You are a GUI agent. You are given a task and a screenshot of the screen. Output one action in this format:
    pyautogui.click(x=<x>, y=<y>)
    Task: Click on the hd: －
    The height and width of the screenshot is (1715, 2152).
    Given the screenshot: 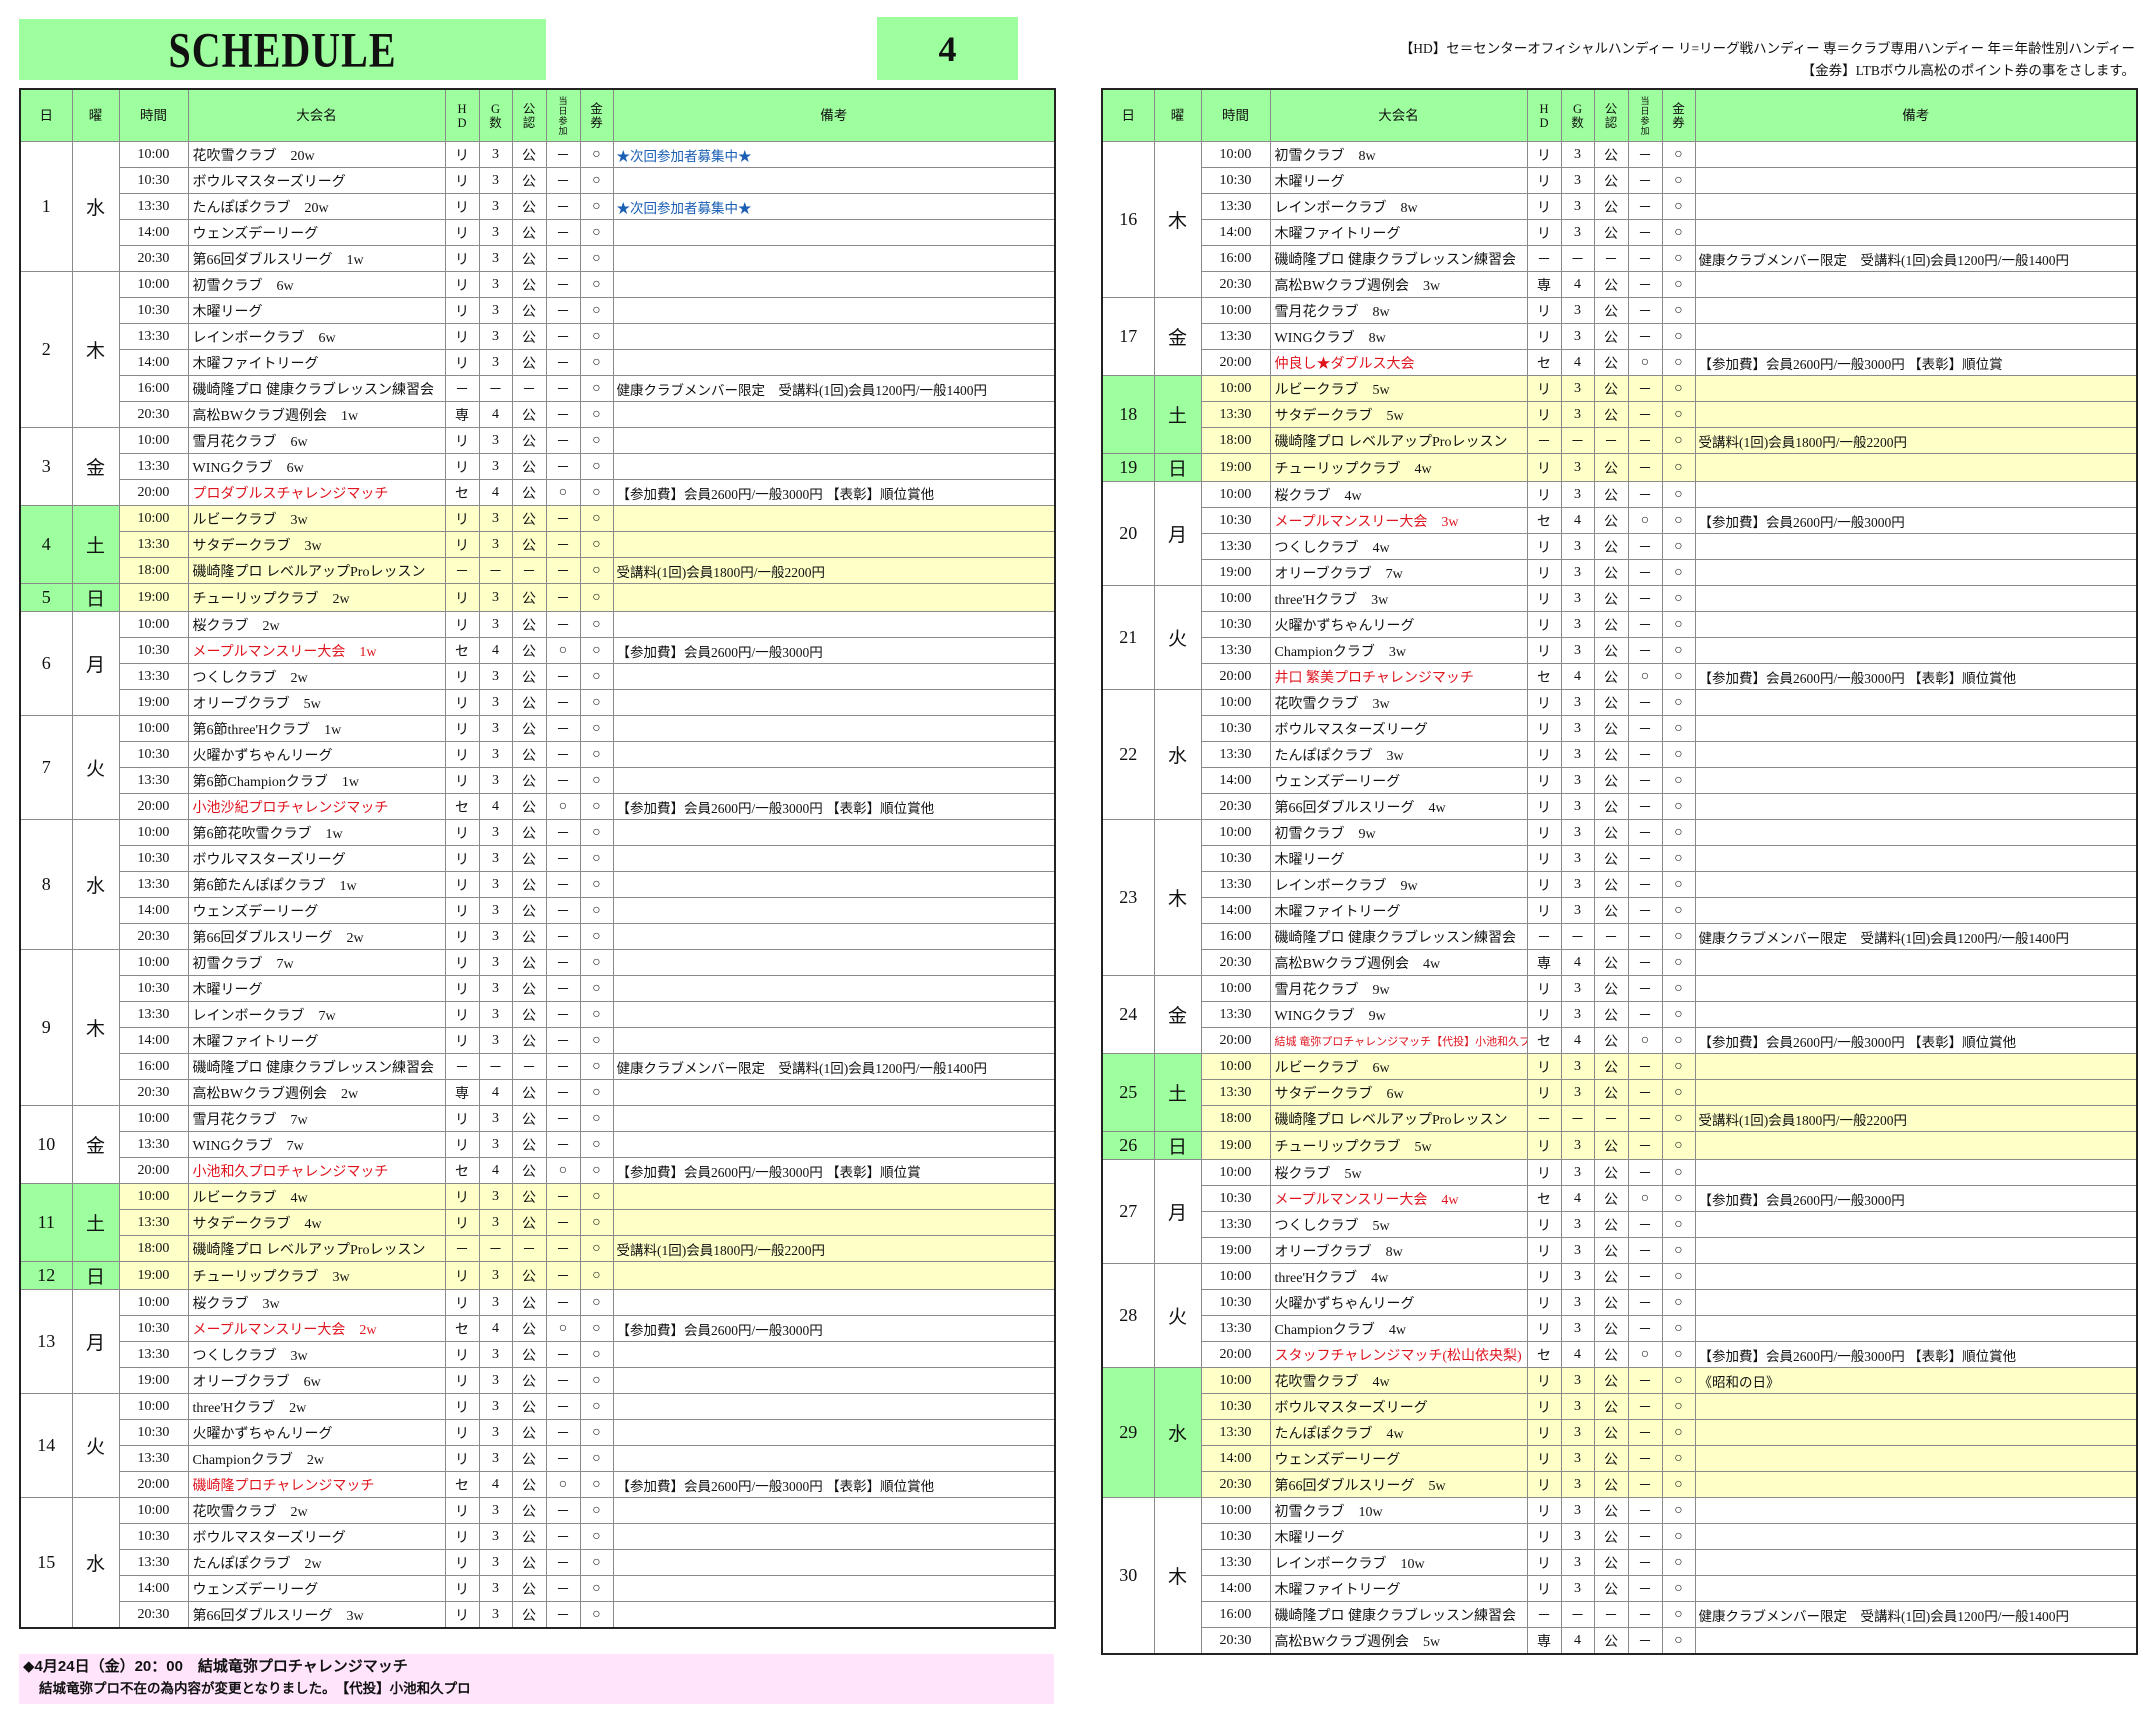 What is the action you would take?
    pyautogui.click(x=462, y=388)
    